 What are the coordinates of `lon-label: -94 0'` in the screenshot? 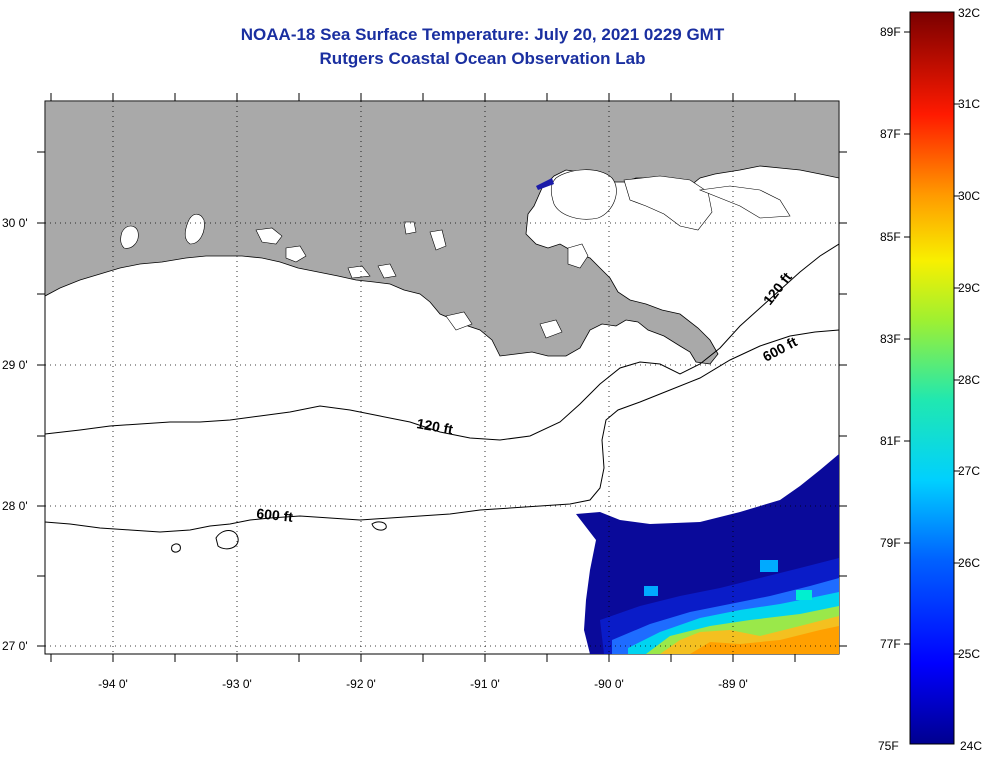 It's located at (113, 684).